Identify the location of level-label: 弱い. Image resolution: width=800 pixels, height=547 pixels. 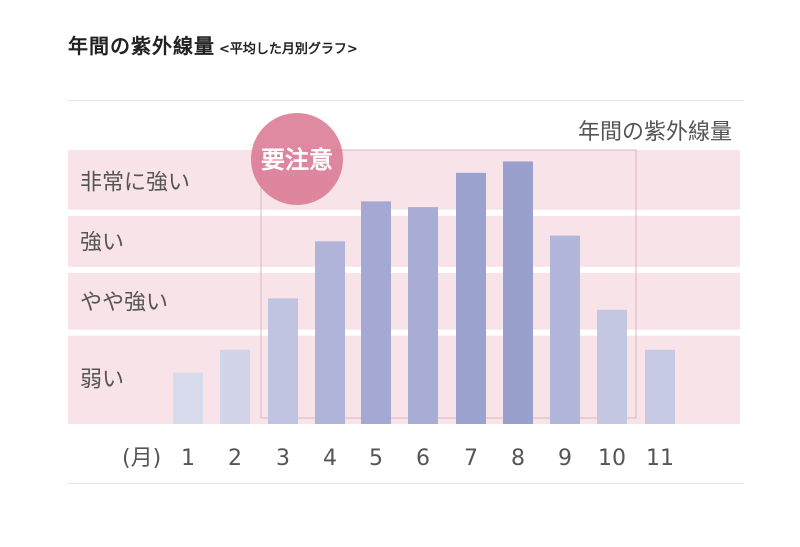
(102, 379).